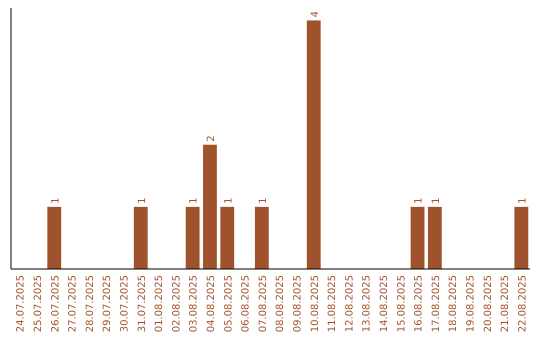 The width and height of the screenshot is (540, 340). Describe the element at coordinates (384, 303) in the screenshot. I see `x-tick-label: 14.08.2025` at that location.